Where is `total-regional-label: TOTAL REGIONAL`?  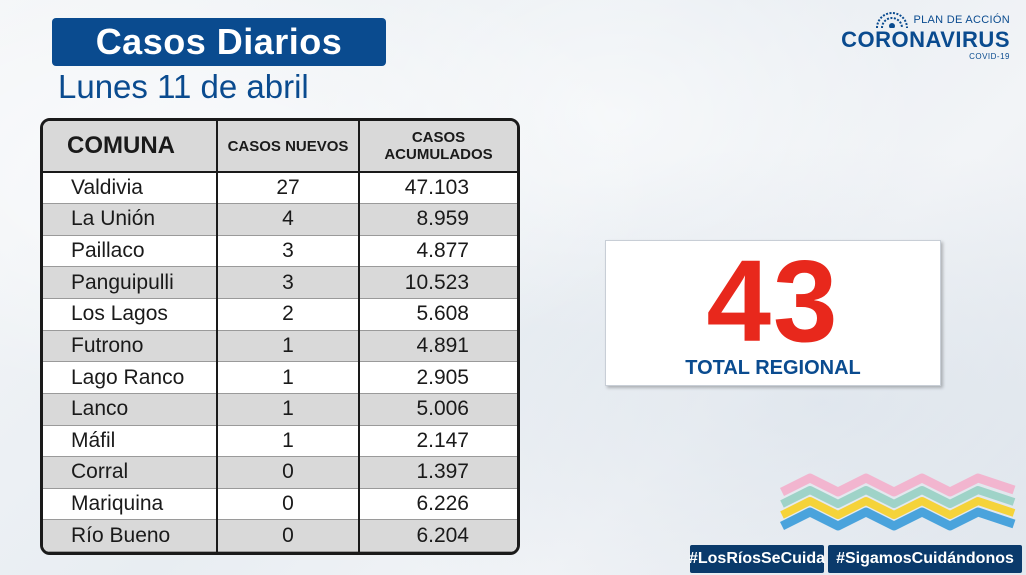 total-regional-label: TOTAL REGIONAL is located at coordinates (773, 368).